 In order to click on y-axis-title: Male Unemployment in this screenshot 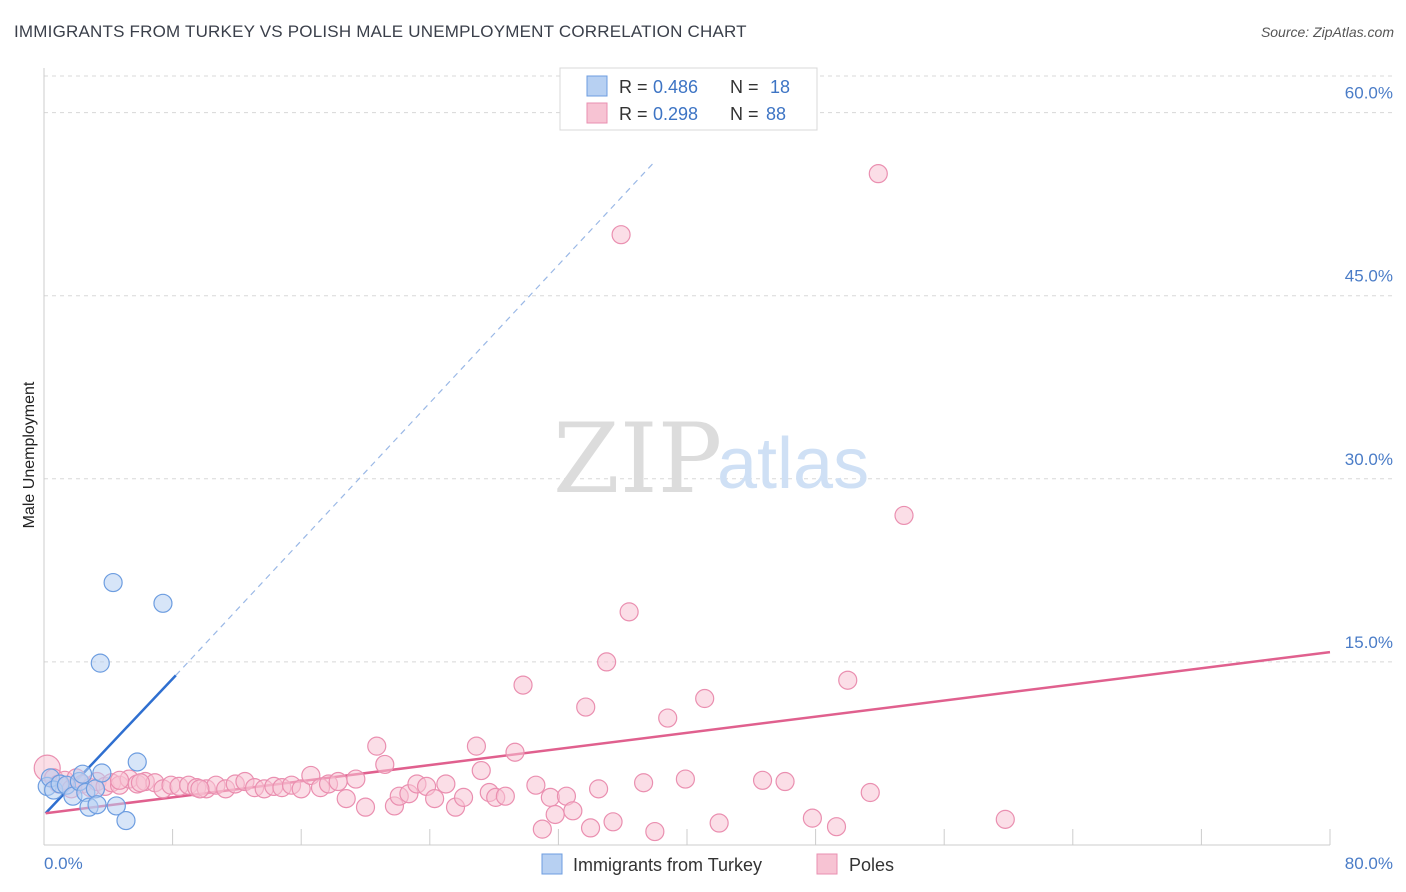, I will do `click(29, 454)`.